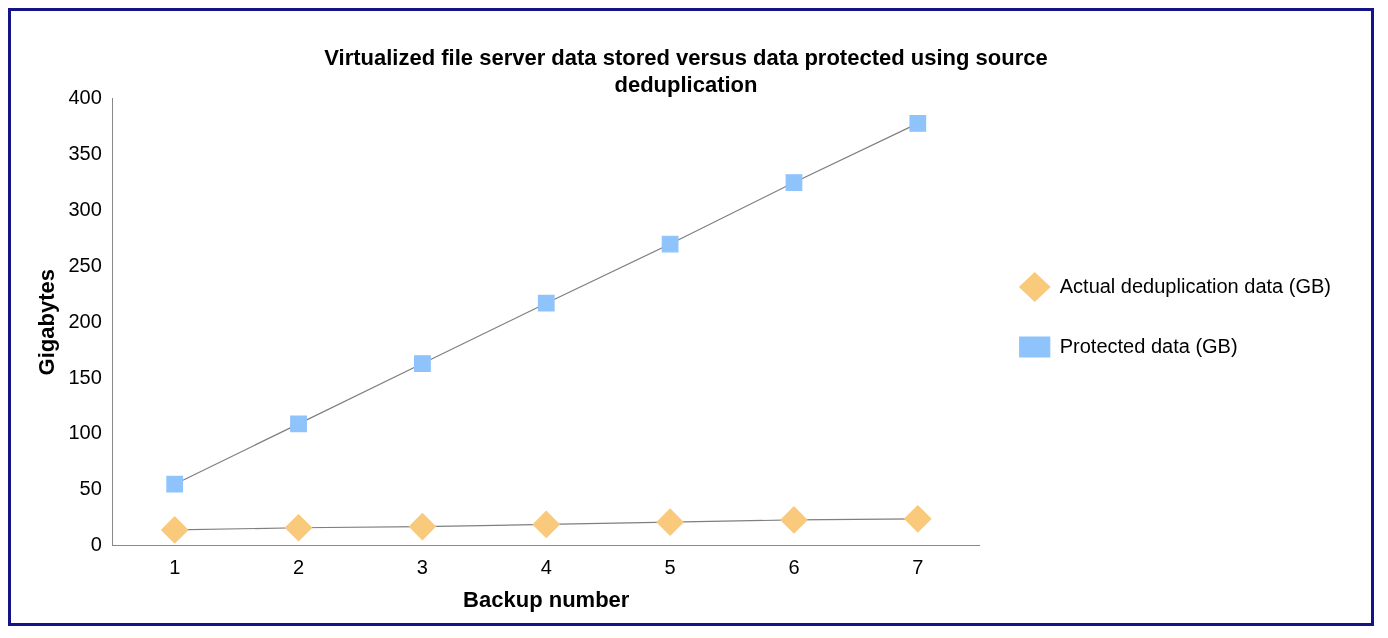 This screenshot has height=638, width=1388. What do you see at coordinates (686, 71) in the screenshot?
I see `chart-title: Virtualized file server data stored versus data protected using source deduplication` at bounding box center [686, 71].